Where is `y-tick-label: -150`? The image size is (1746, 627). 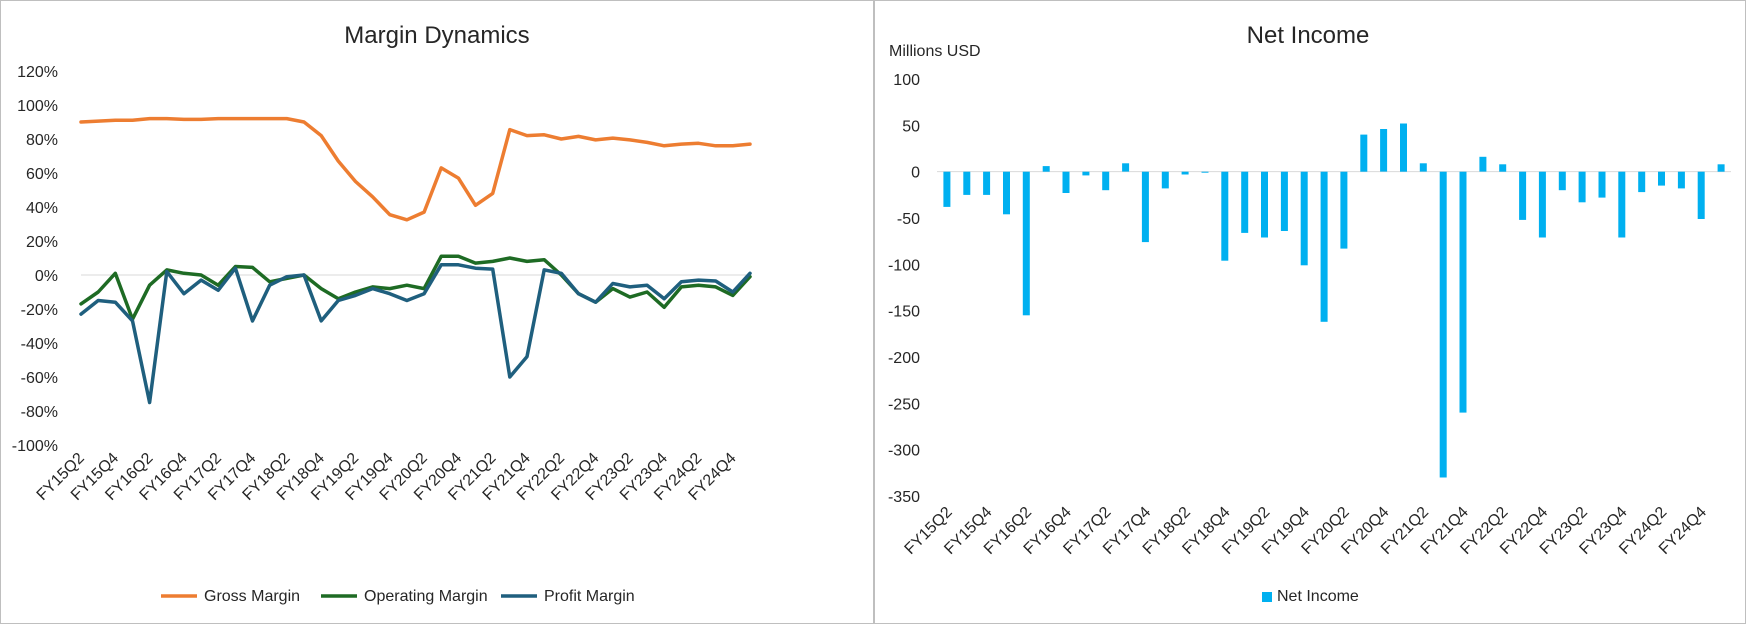 y-tick-label: -150 is located at coordinates (904, 312).